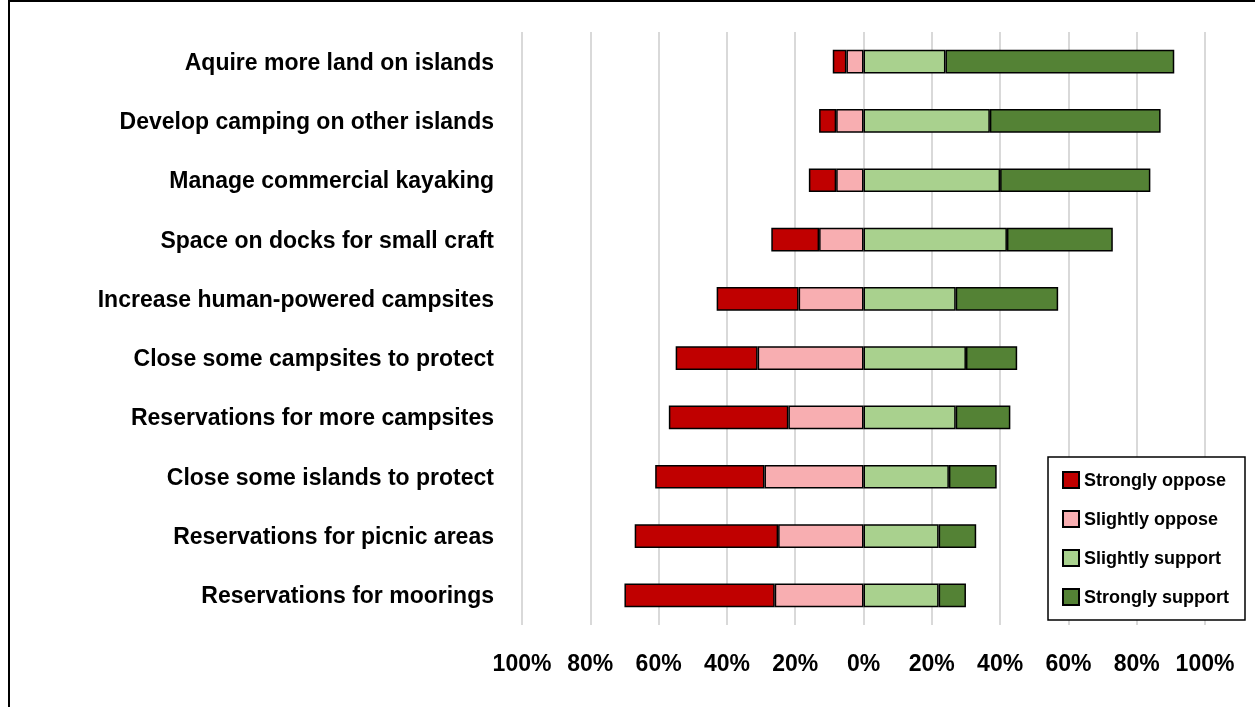  I want to click on y-tick-label: Aquire more land on islands, so click(339, 61).